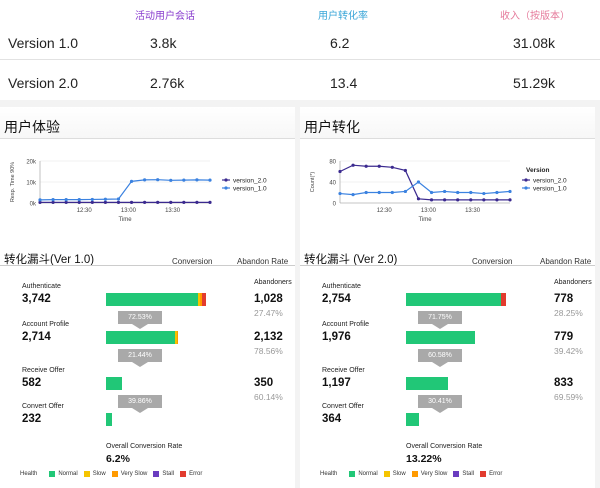 This screenshot has height=488, width=600. Describe the element at coordinates (568, 351) in the screenshot. I see `abandon-rate-value: 39.42%` at that location.